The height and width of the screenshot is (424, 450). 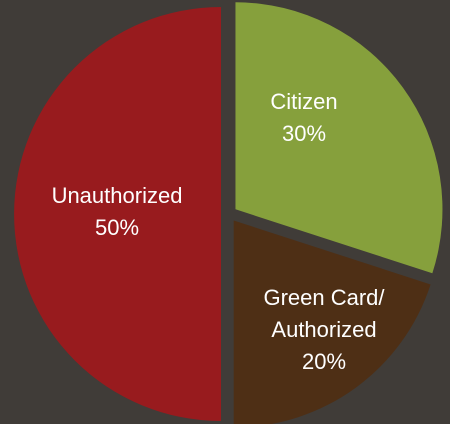 I want to click on value-label: 30%, so click(x=304, y=133).